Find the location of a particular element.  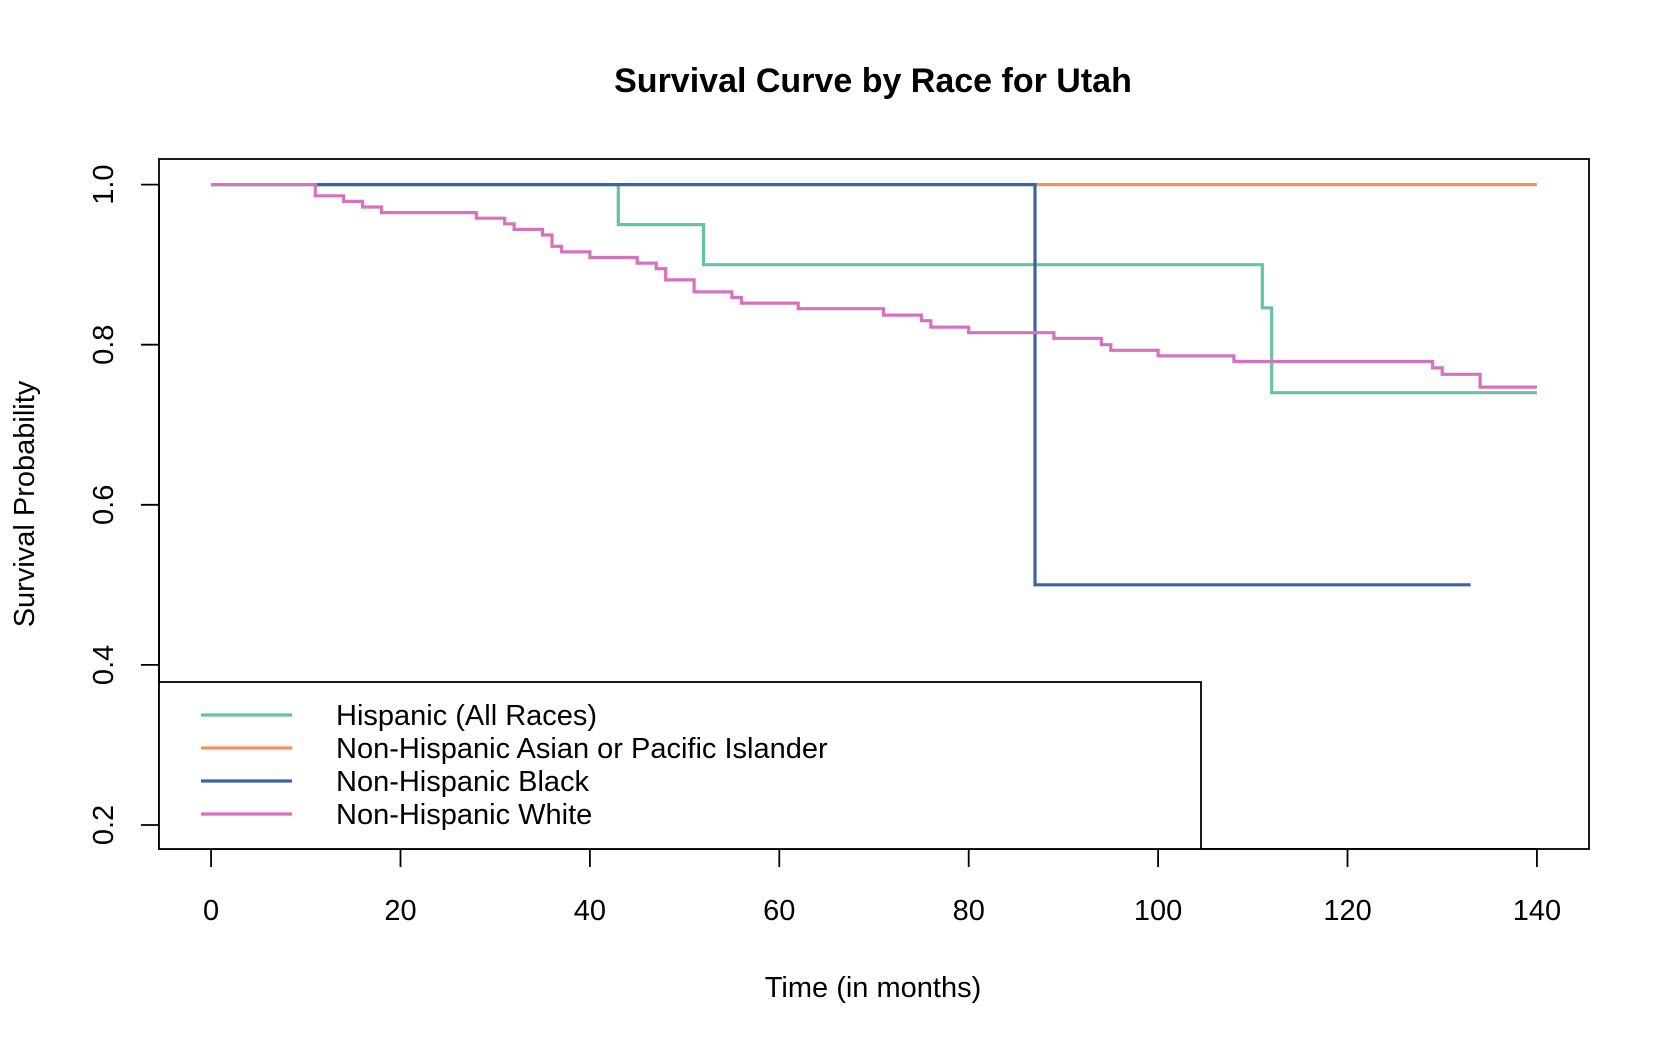

y-tick-label: 0.8 is located at coordinates (104, 345).